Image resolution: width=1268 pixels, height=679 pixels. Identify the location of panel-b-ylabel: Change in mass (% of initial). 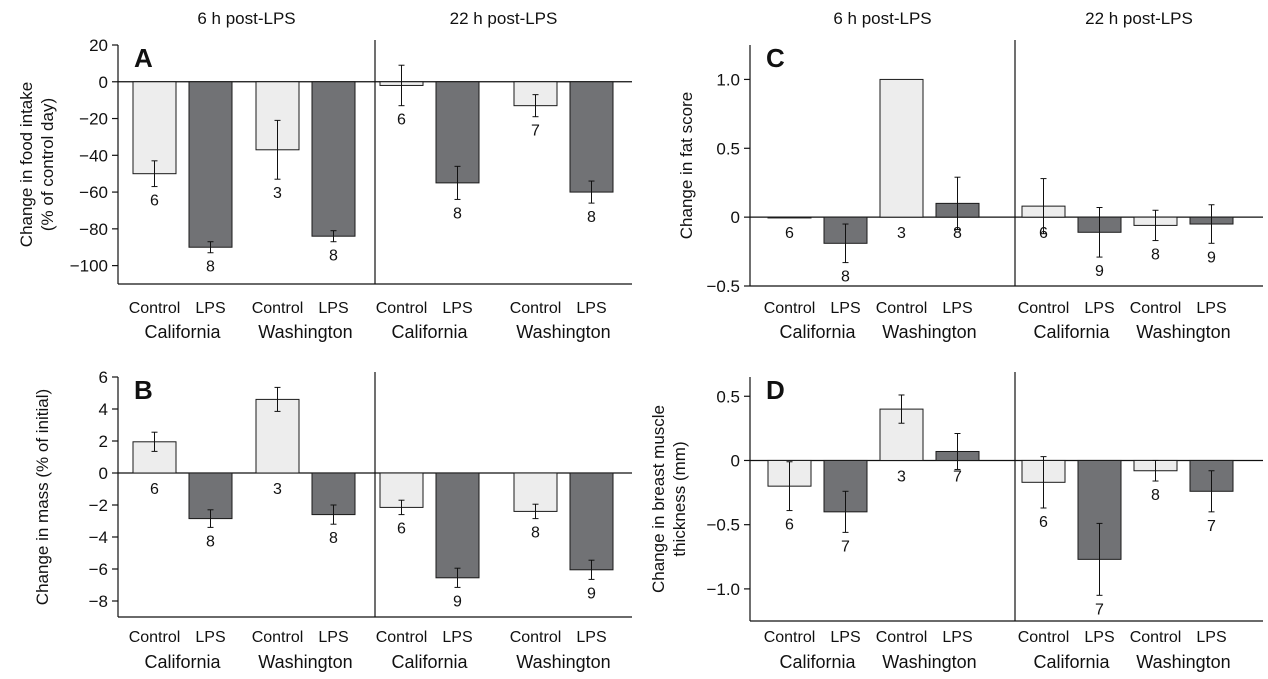
(42, 497).